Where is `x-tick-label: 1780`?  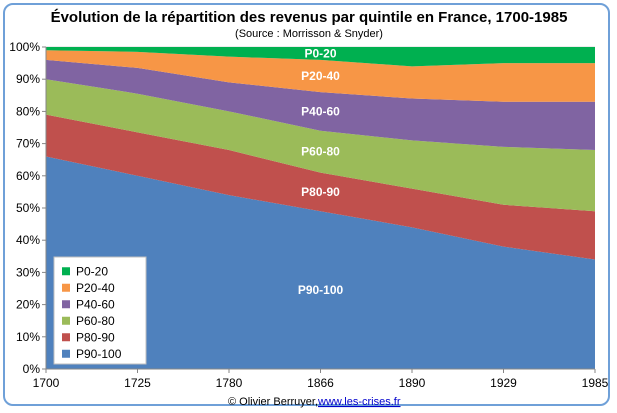
x-tick-label: 1780 is located at coordinates (229, 383).